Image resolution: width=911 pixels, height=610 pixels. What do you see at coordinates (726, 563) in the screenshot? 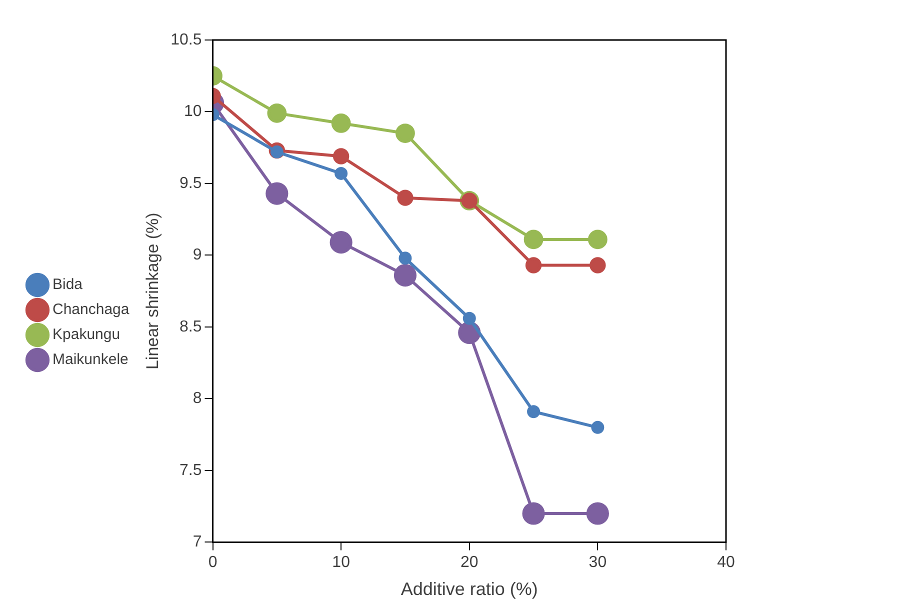
I see `x-tick-label: 40` at bounding box center [726, 563].